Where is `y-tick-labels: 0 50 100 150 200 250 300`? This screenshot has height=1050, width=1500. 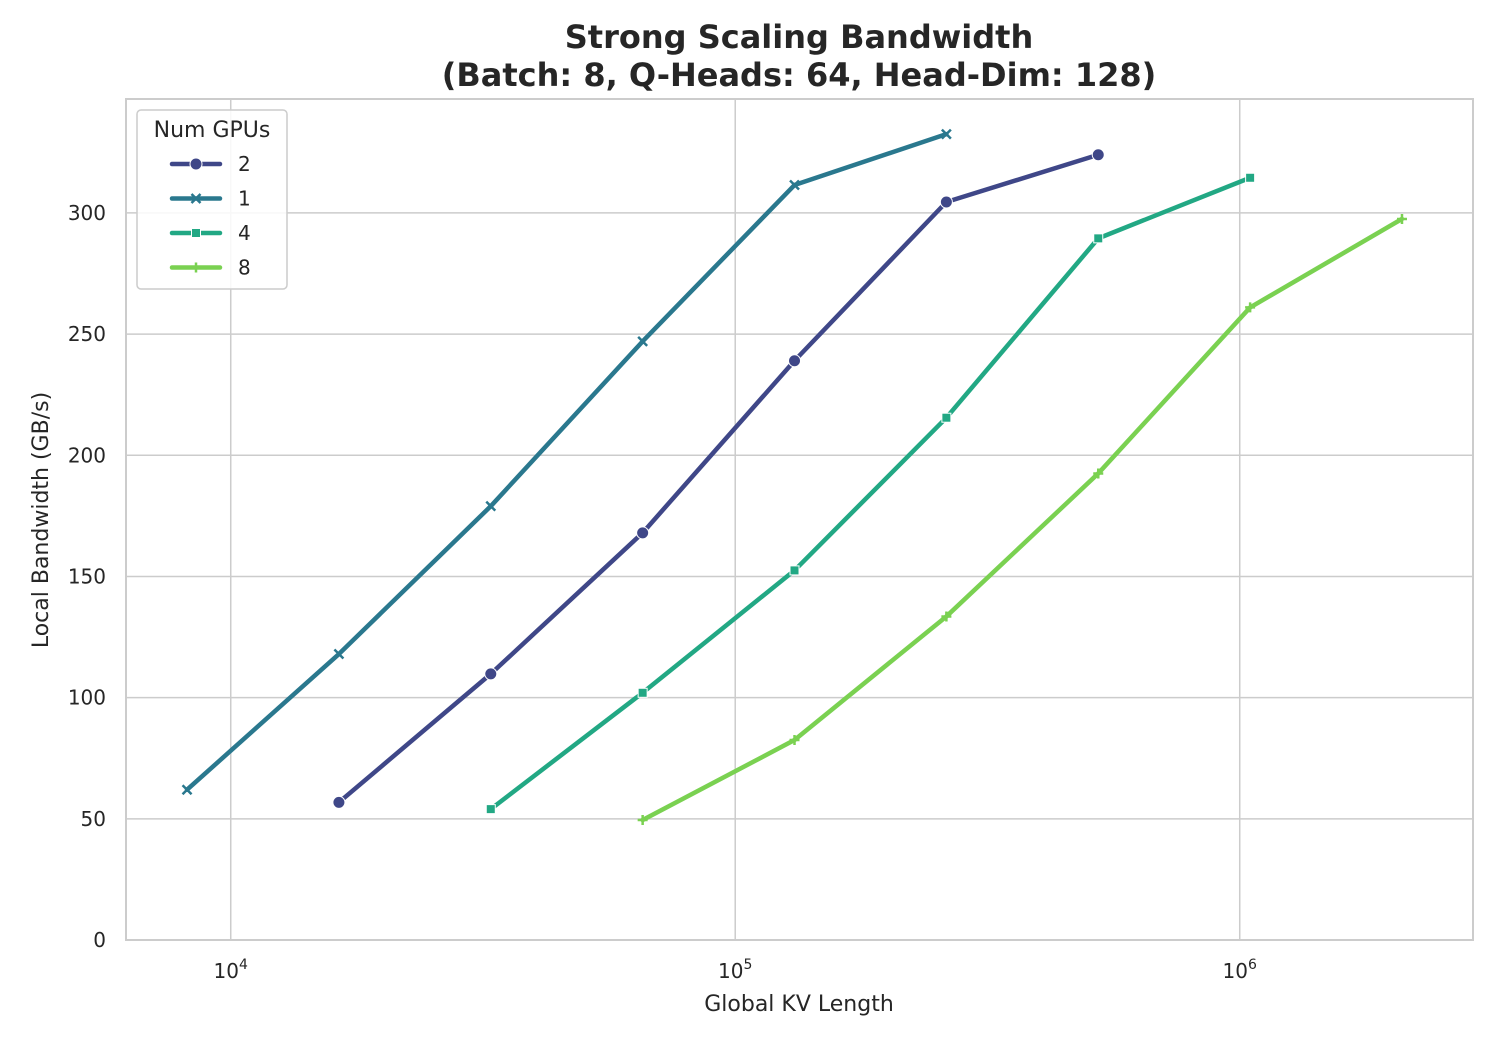 y-tick-labels: 0 50 100 150 200 250 300 is located at coordinates (87, 576).